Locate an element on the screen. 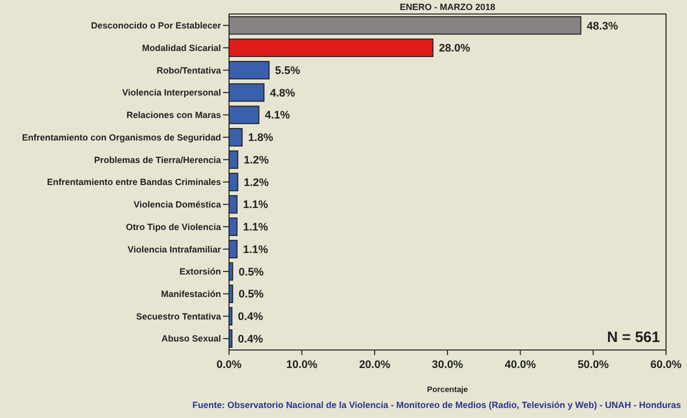  y-tick-label: Desconocido o Por Establecer is located at coordinates (156, 25).